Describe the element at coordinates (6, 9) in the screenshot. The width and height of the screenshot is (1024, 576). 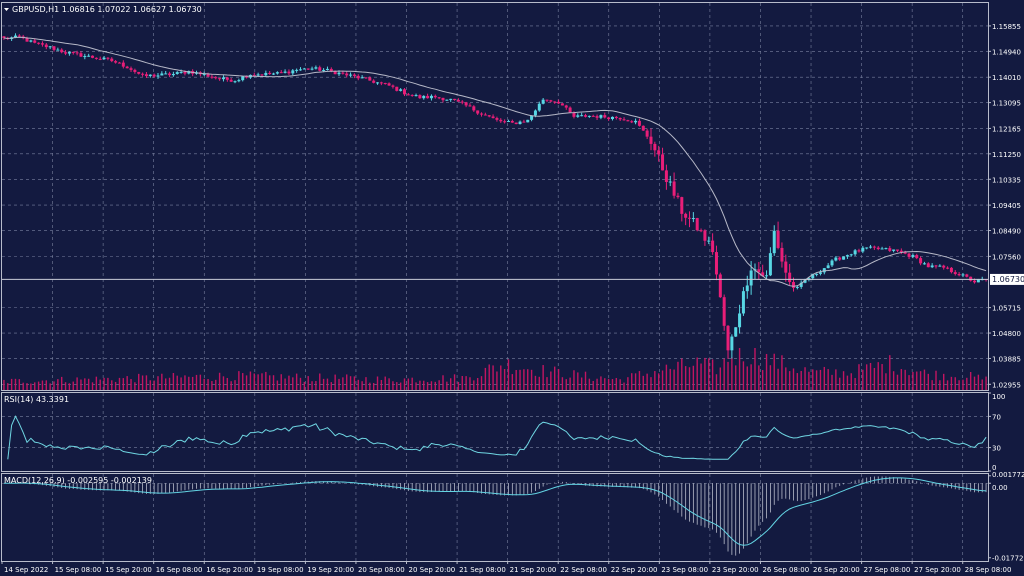
I see `triangle-down-icon` at that location.